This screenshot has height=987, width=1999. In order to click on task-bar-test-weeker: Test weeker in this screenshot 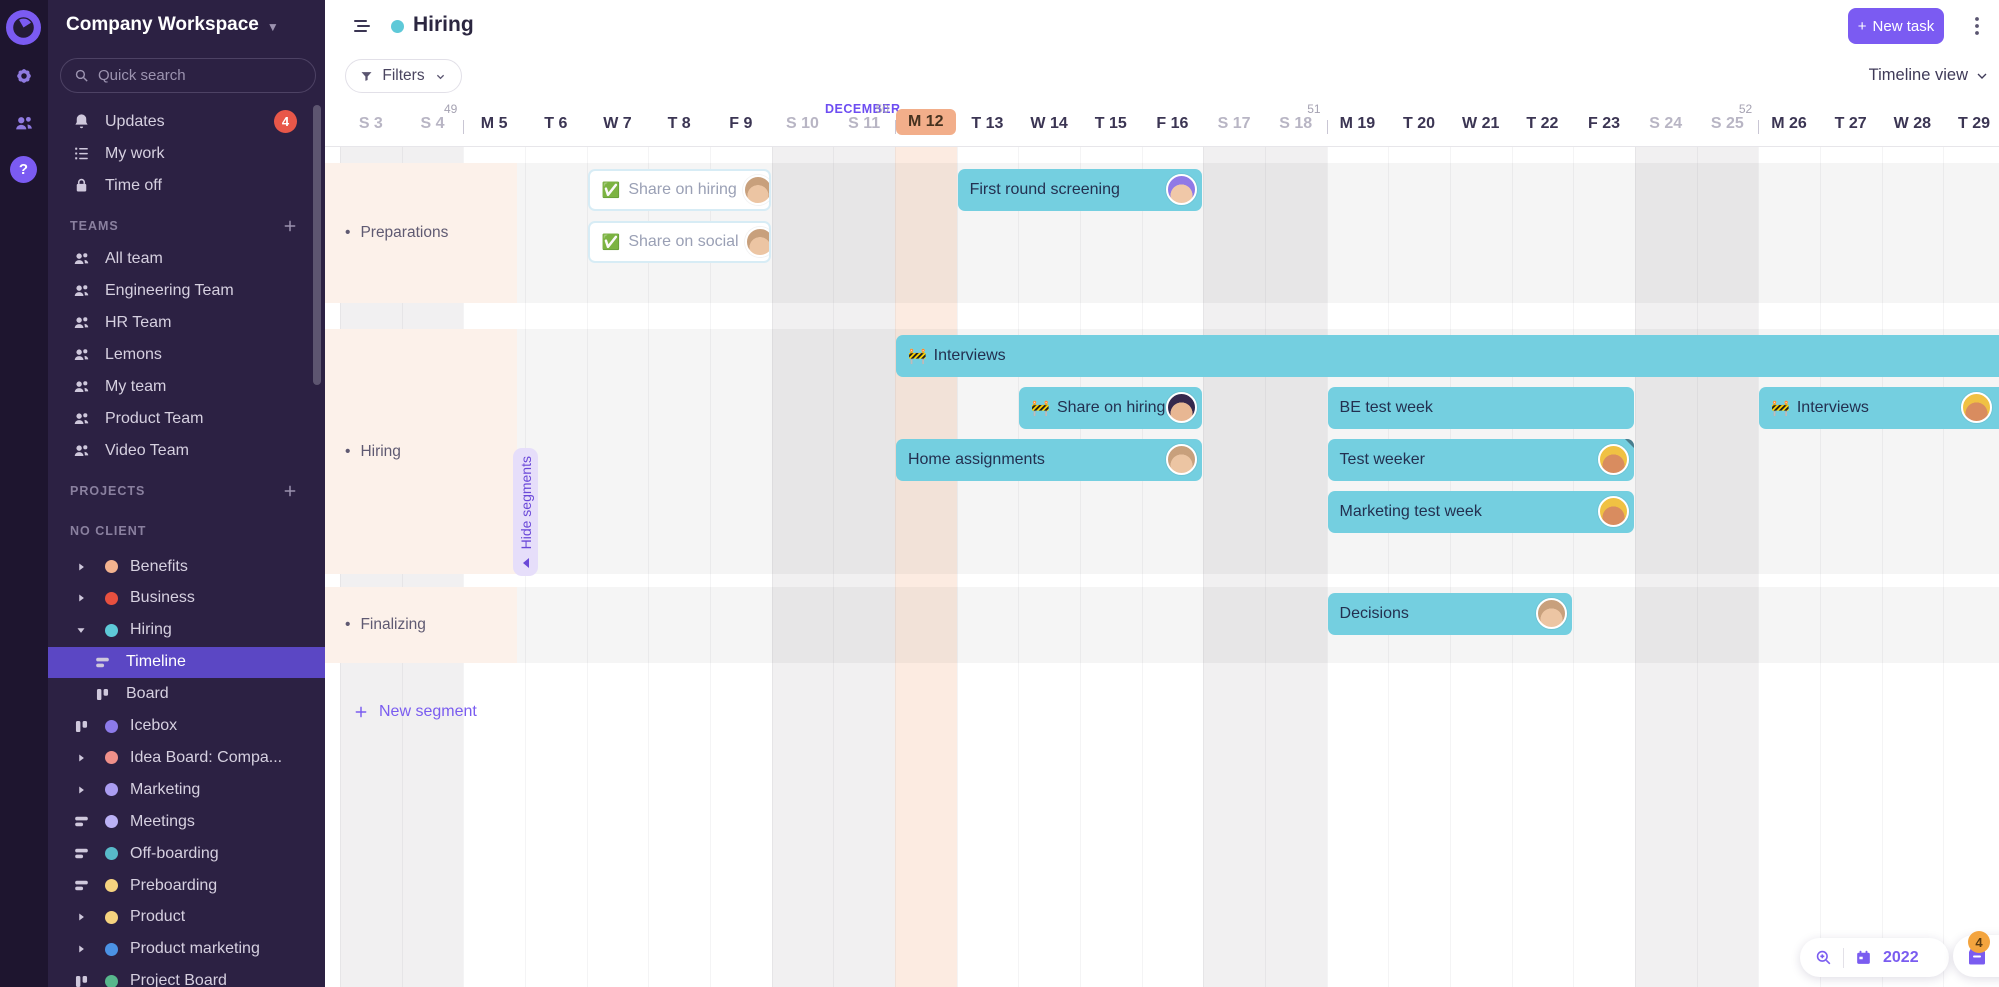, I will do `click(1480, 460)`.